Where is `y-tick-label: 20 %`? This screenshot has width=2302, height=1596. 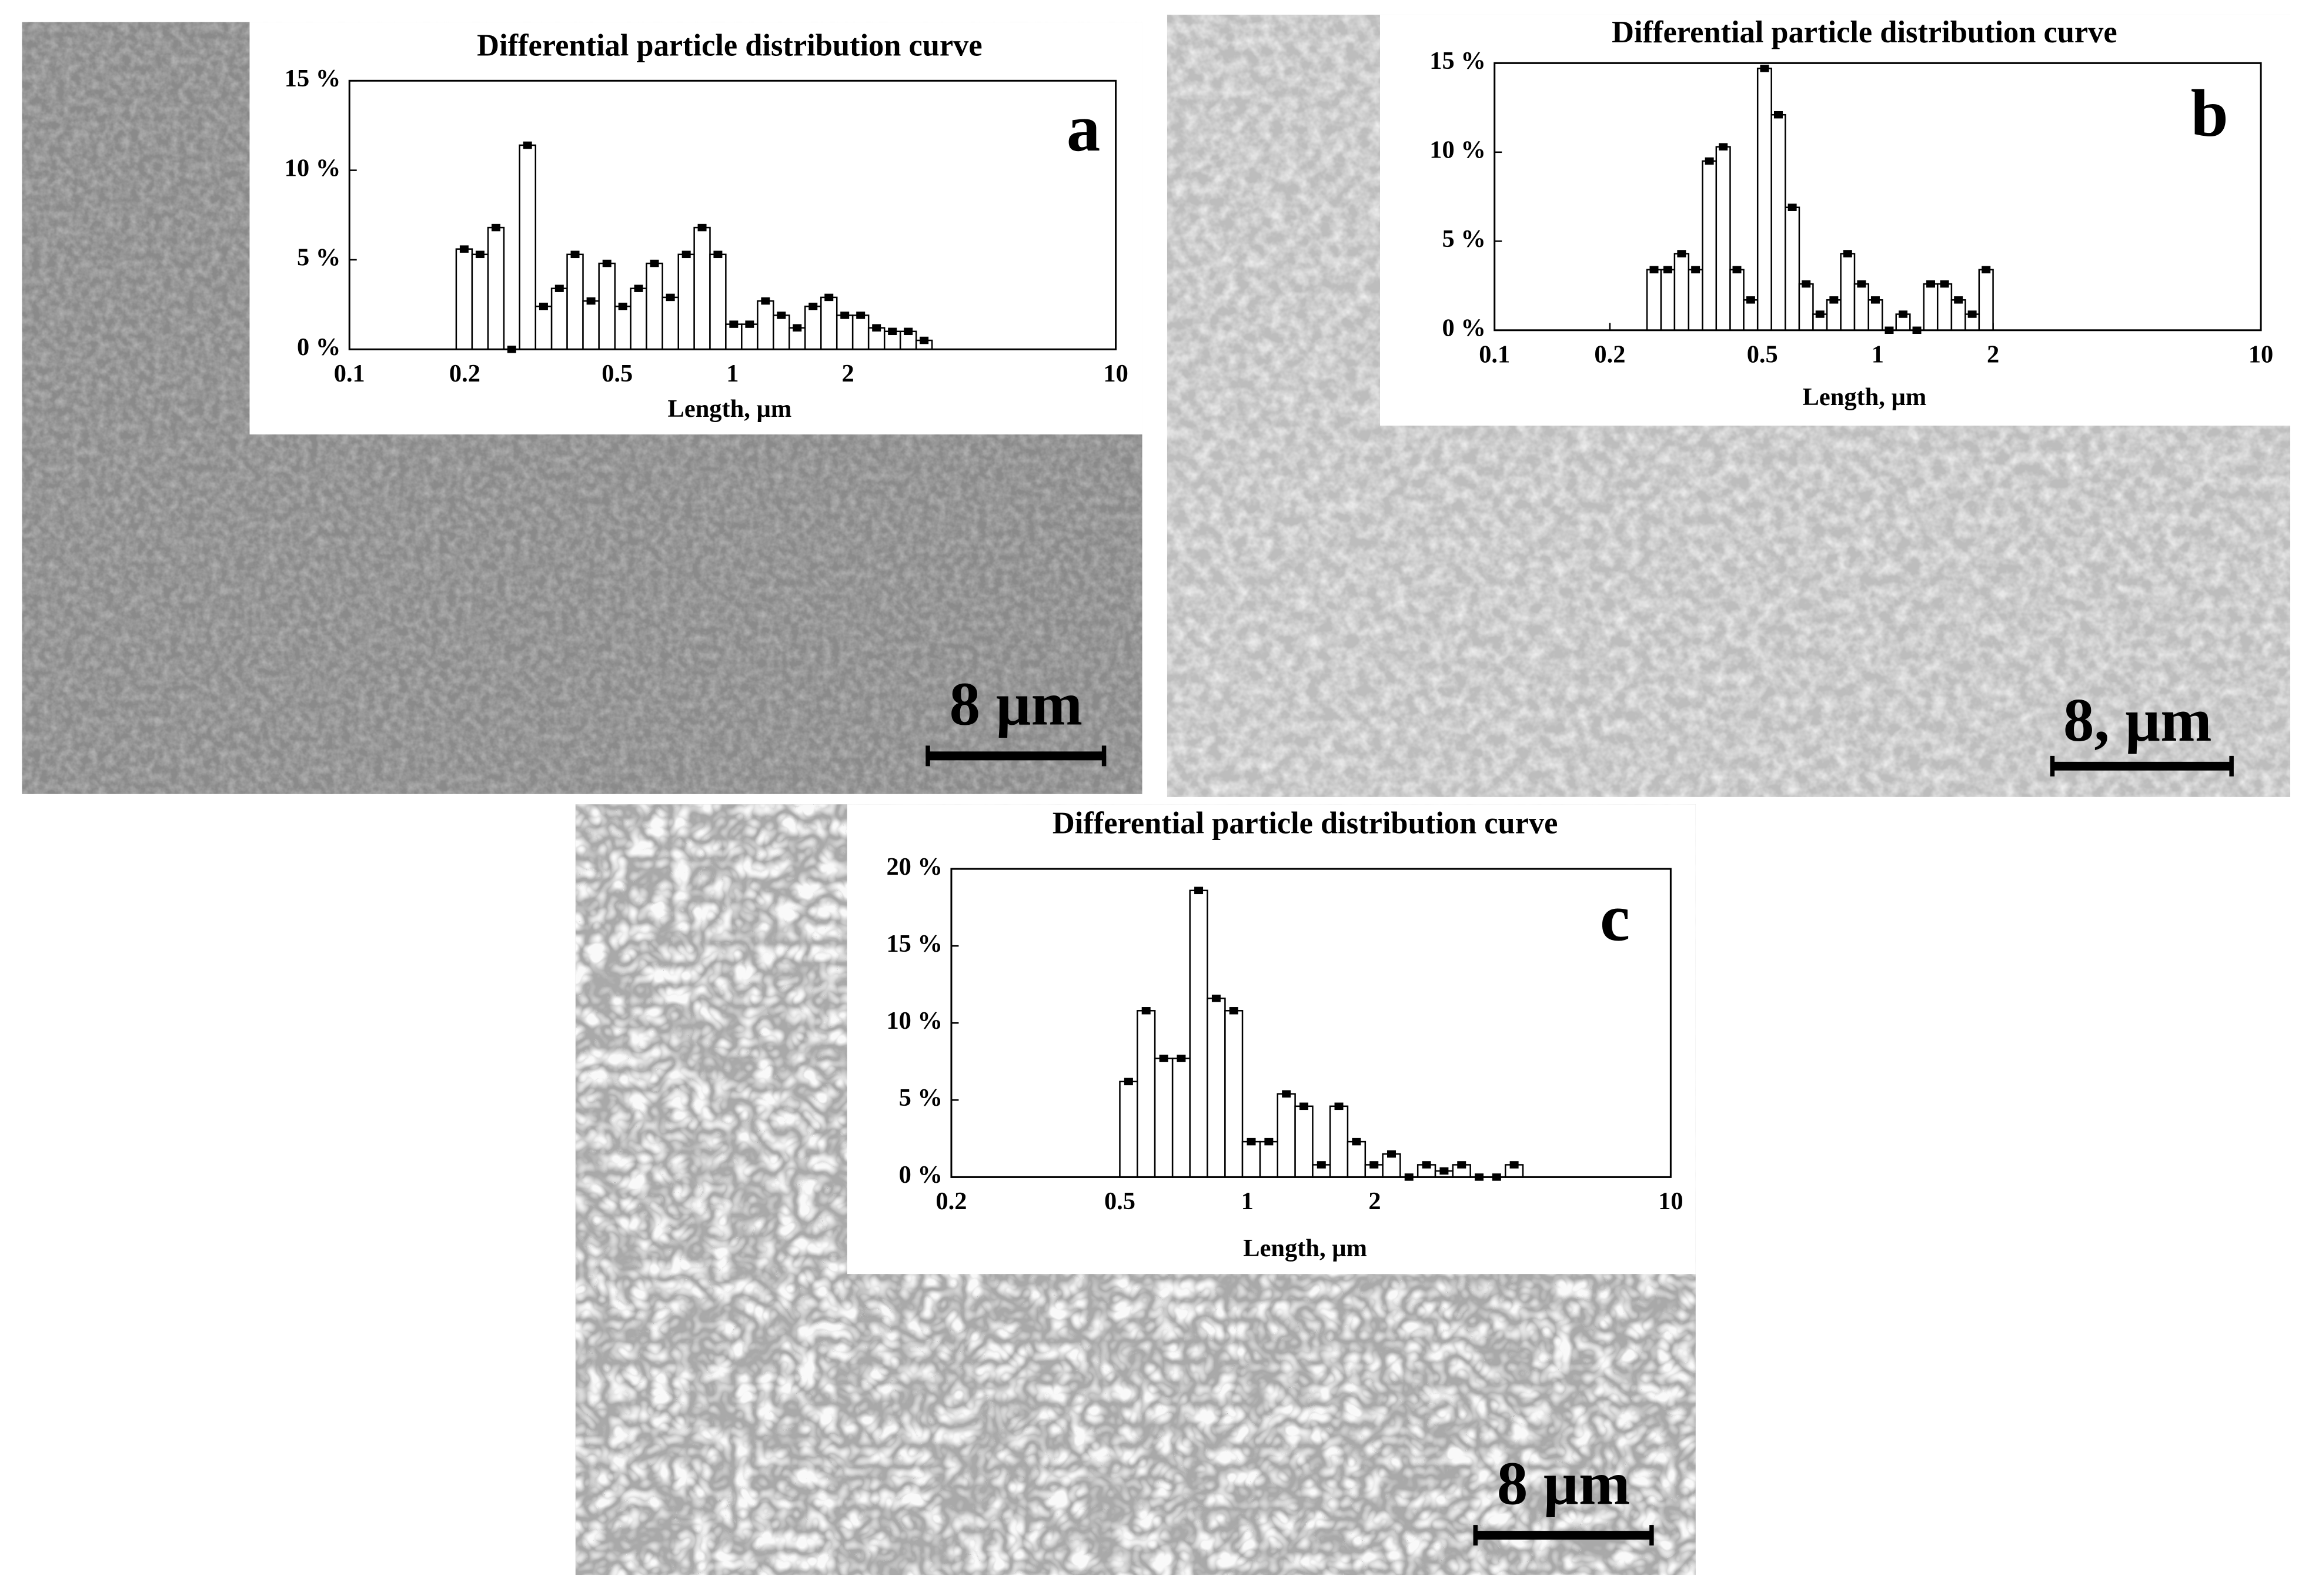
y-tick-label: 20 % is located at coordinates (914, 867).